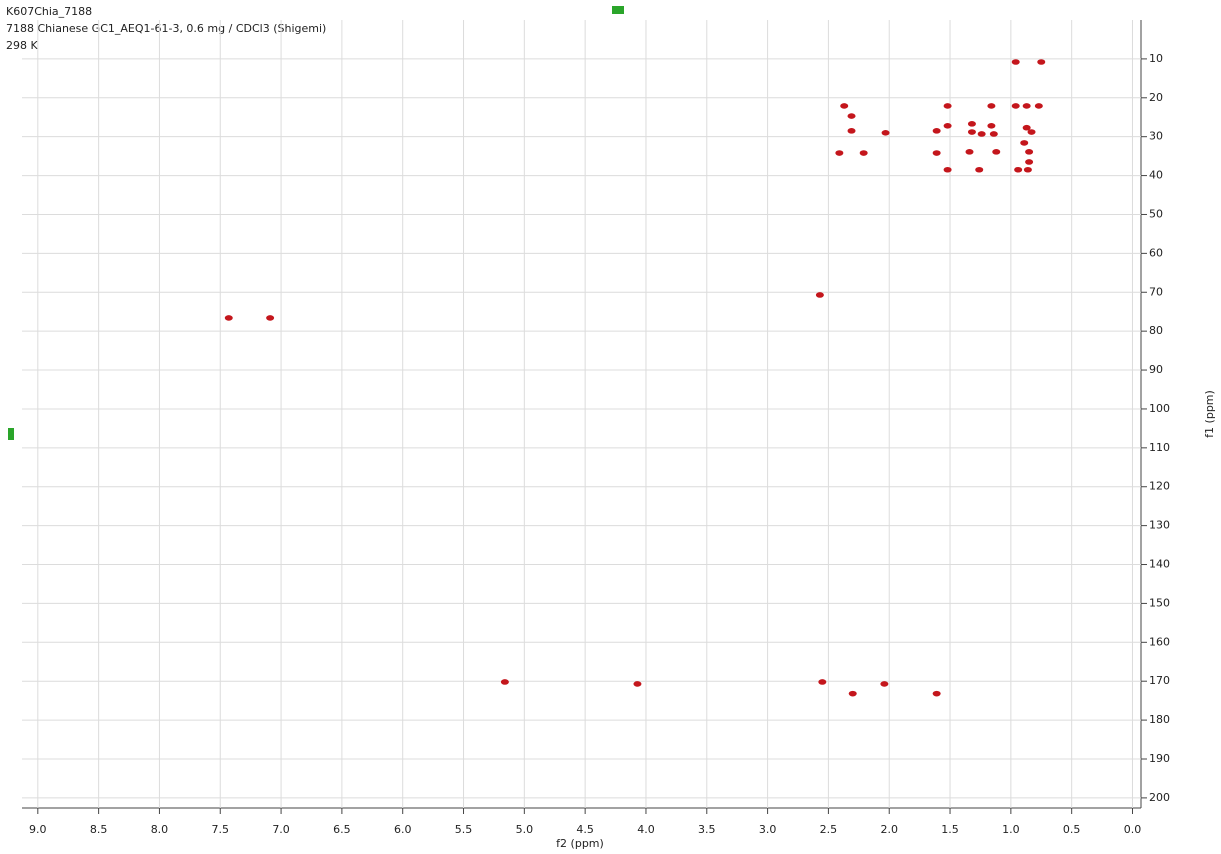 This screenshot has height=854, width=1221. I want to click on y-tick-label: 180, so click(1159, 719).